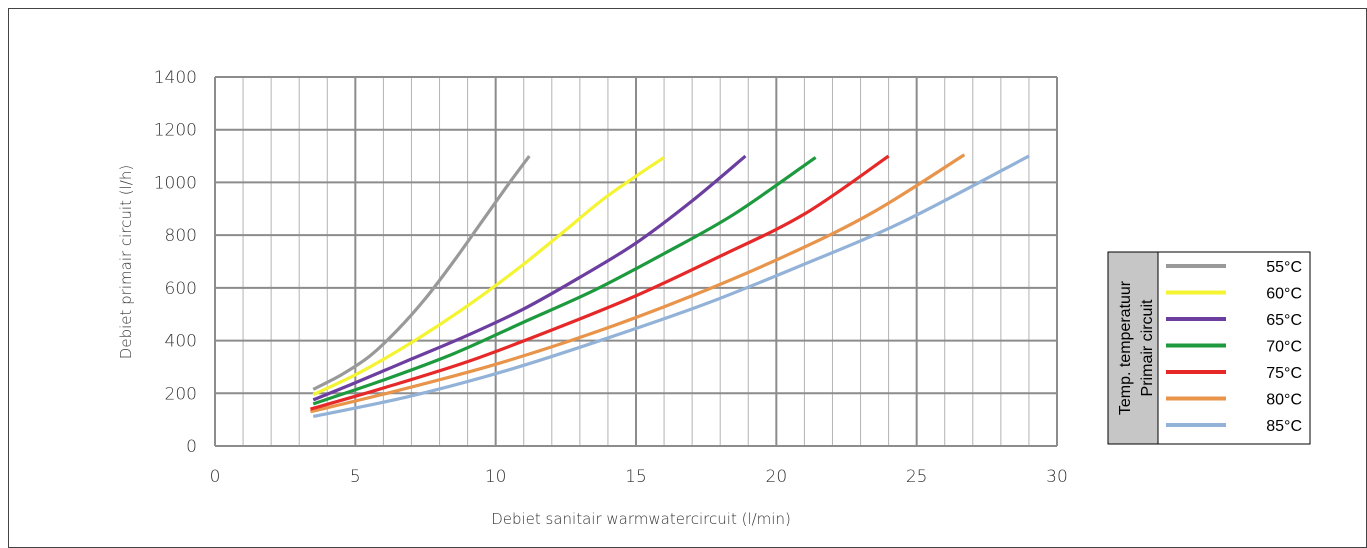  I want to click on legend-label: 70°C, so click(1284, 347).